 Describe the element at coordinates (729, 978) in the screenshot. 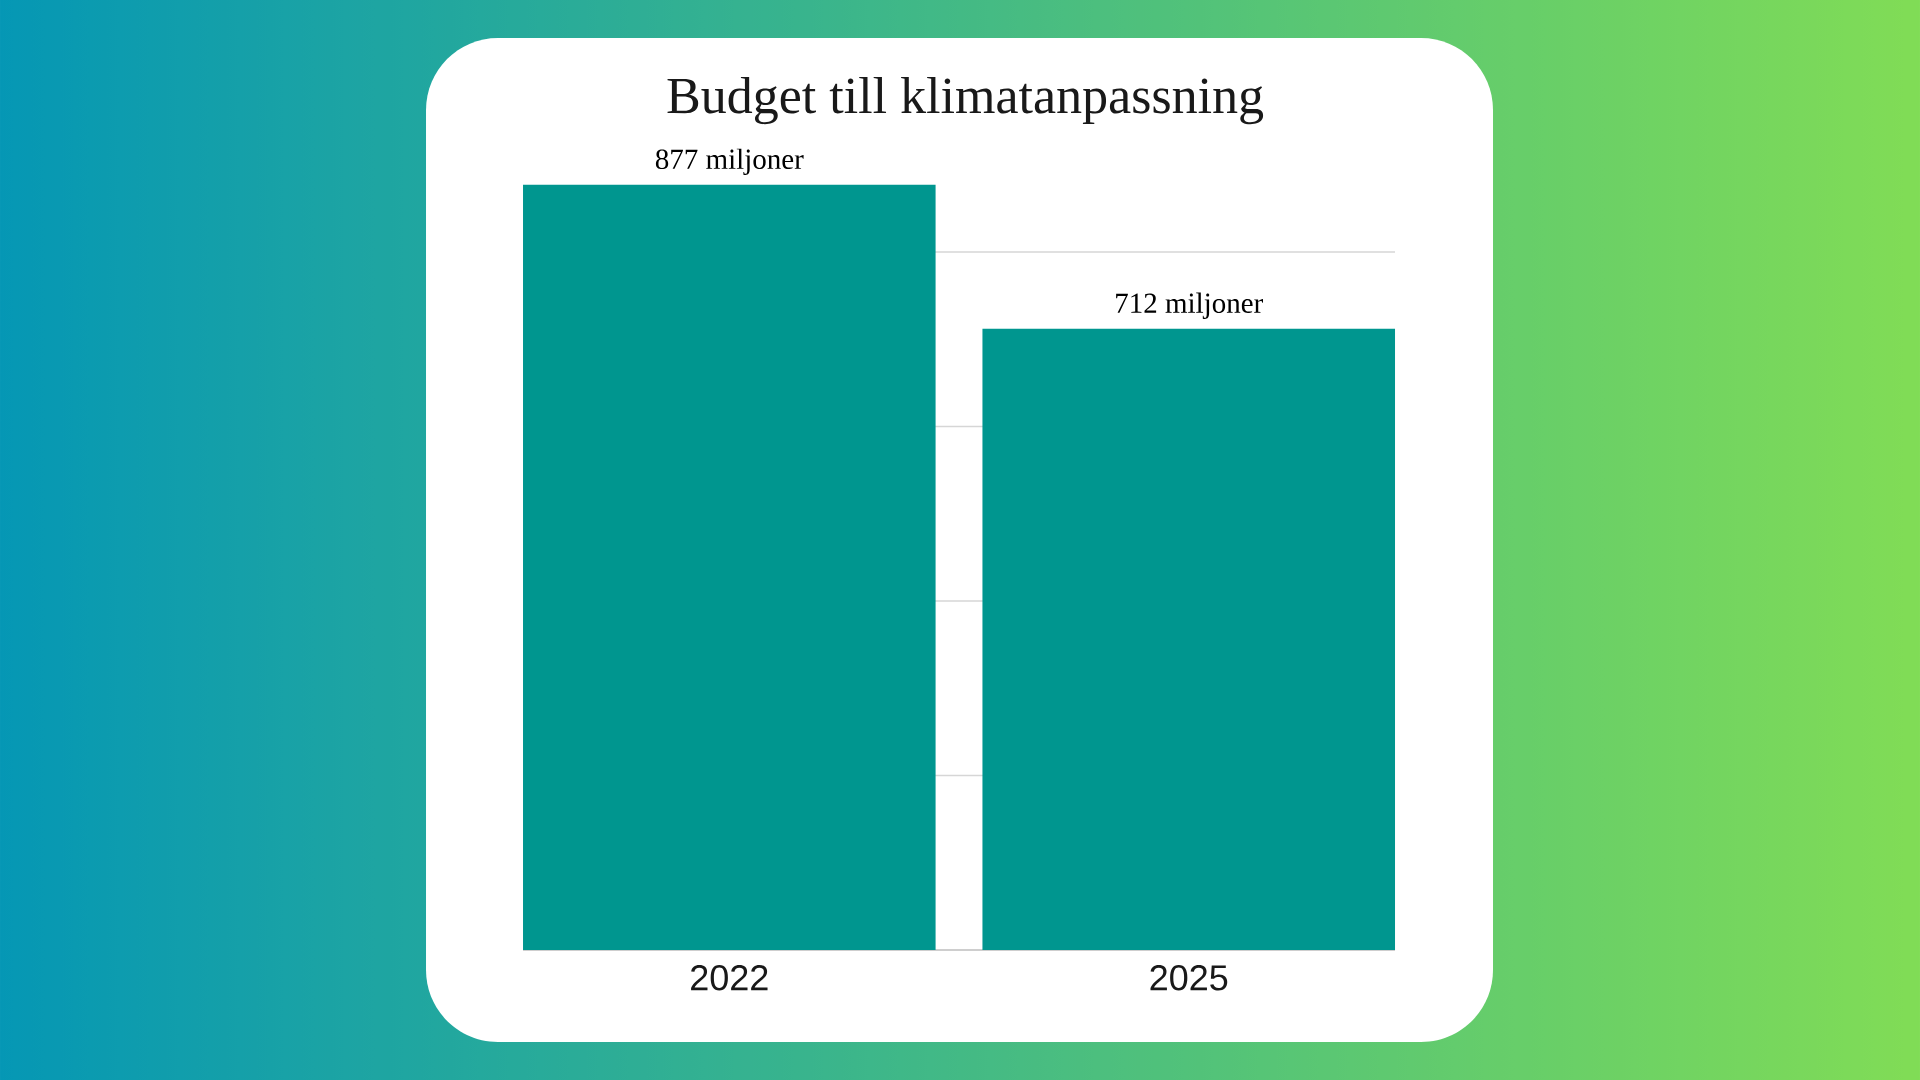

I see `x-tick-label: 2022` at that location.